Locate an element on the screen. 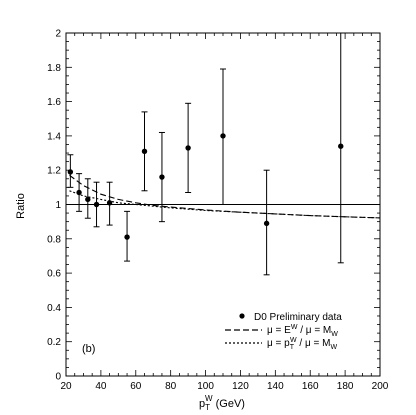  legend-label-dashed: μ = EW / μ = MW is located at coordinates (302, 331).